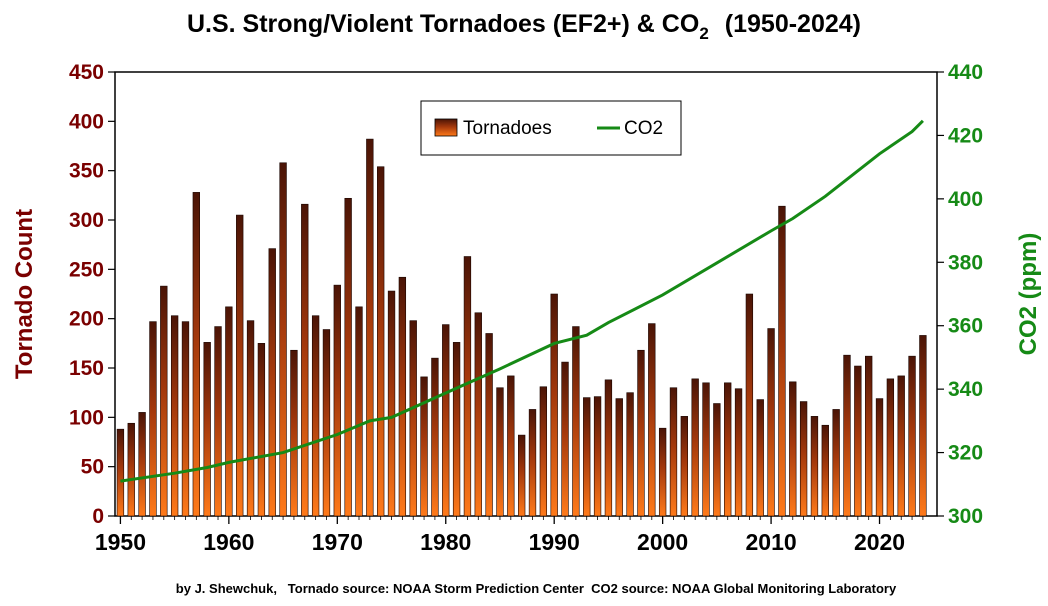  Describe the element at coordinates (706, 449) in the screenshot. I see `bar-2004` at that location.